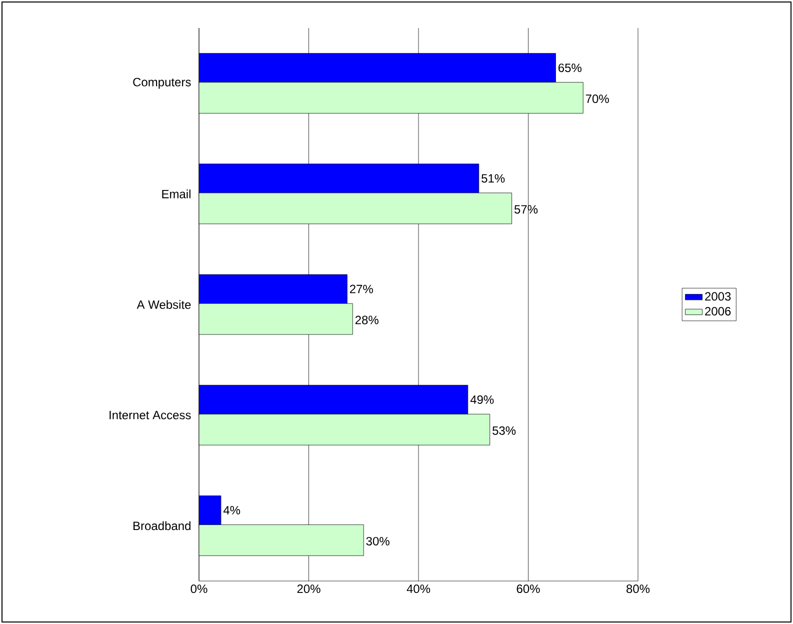  Describe the element at coordinates (418, 589) in the screenshot. I see `x-tick-label: 40%` at that location.